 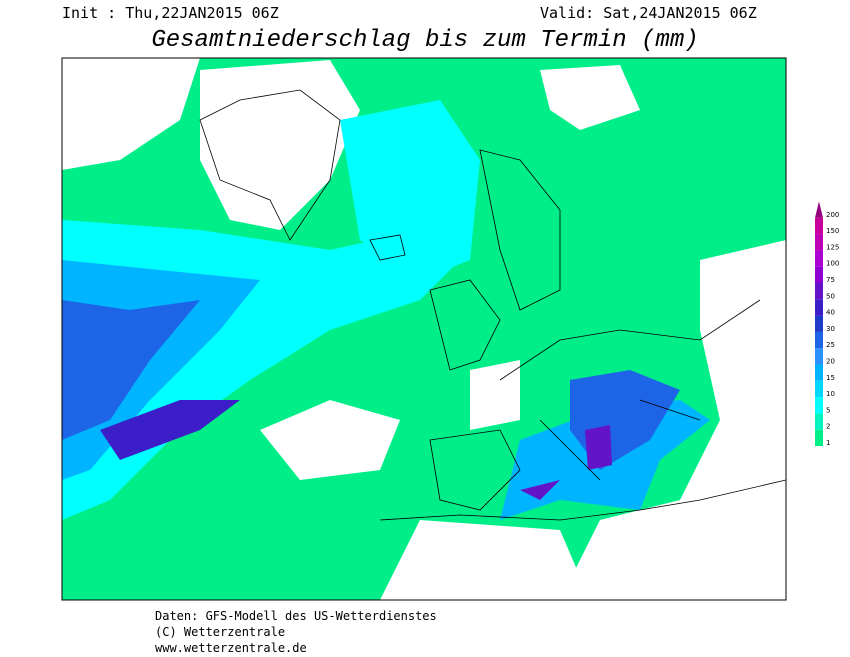 What do you see at coordinates (830, 280) in the screenshot?
I see `colorbar-label: 75` at bounding box center [830, 280].